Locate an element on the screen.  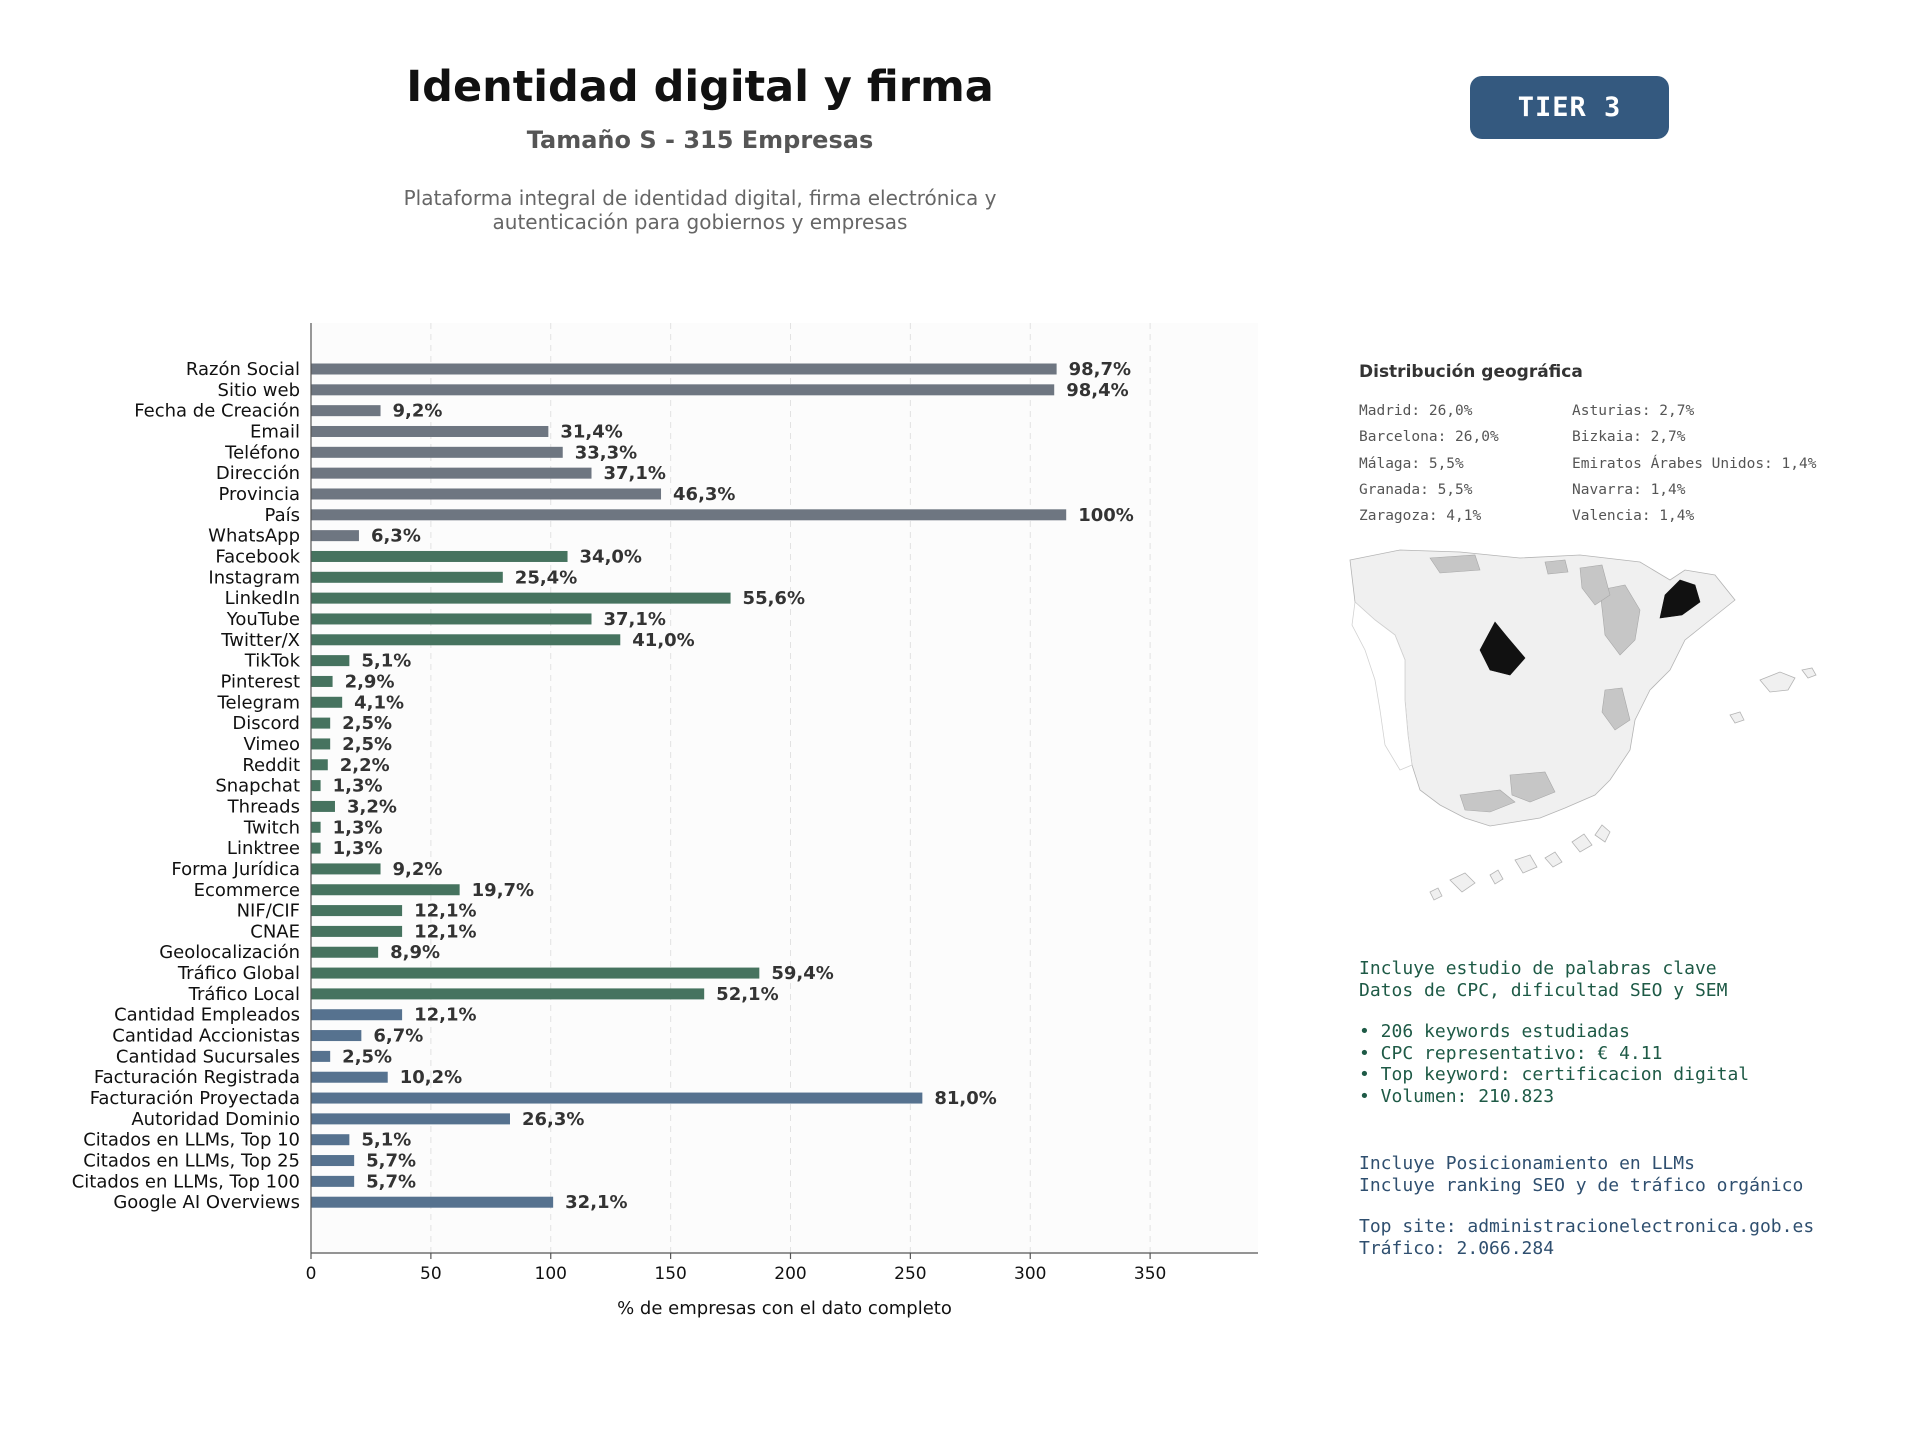
value-label: 4,1% is located at coordinates (379, 702).